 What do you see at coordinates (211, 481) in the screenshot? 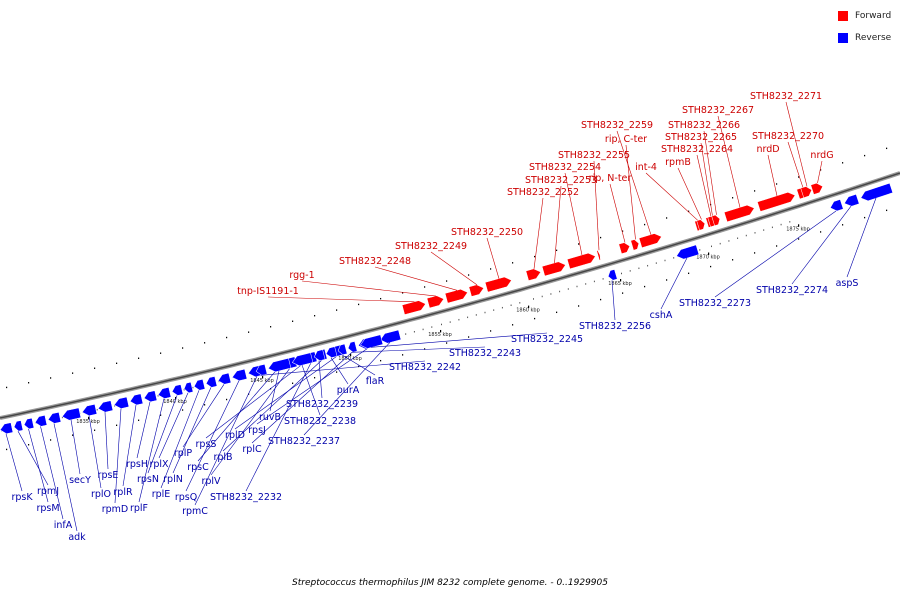
I see `reverse-gene-label-rplv: rplV` at bounding box center [211, 481].